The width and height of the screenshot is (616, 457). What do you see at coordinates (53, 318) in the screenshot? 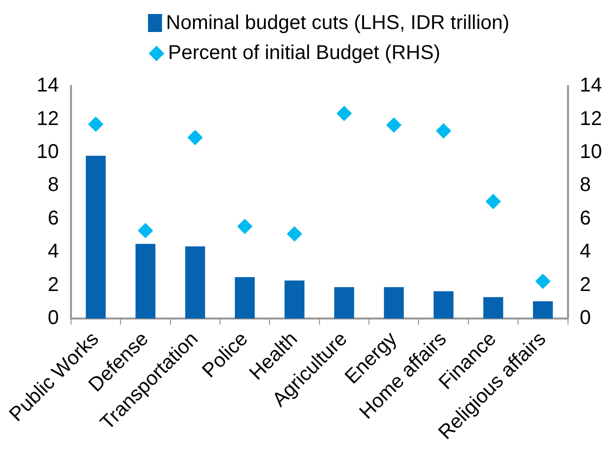
I see `y-tick-label: 0` at bounding box center [53, 318].